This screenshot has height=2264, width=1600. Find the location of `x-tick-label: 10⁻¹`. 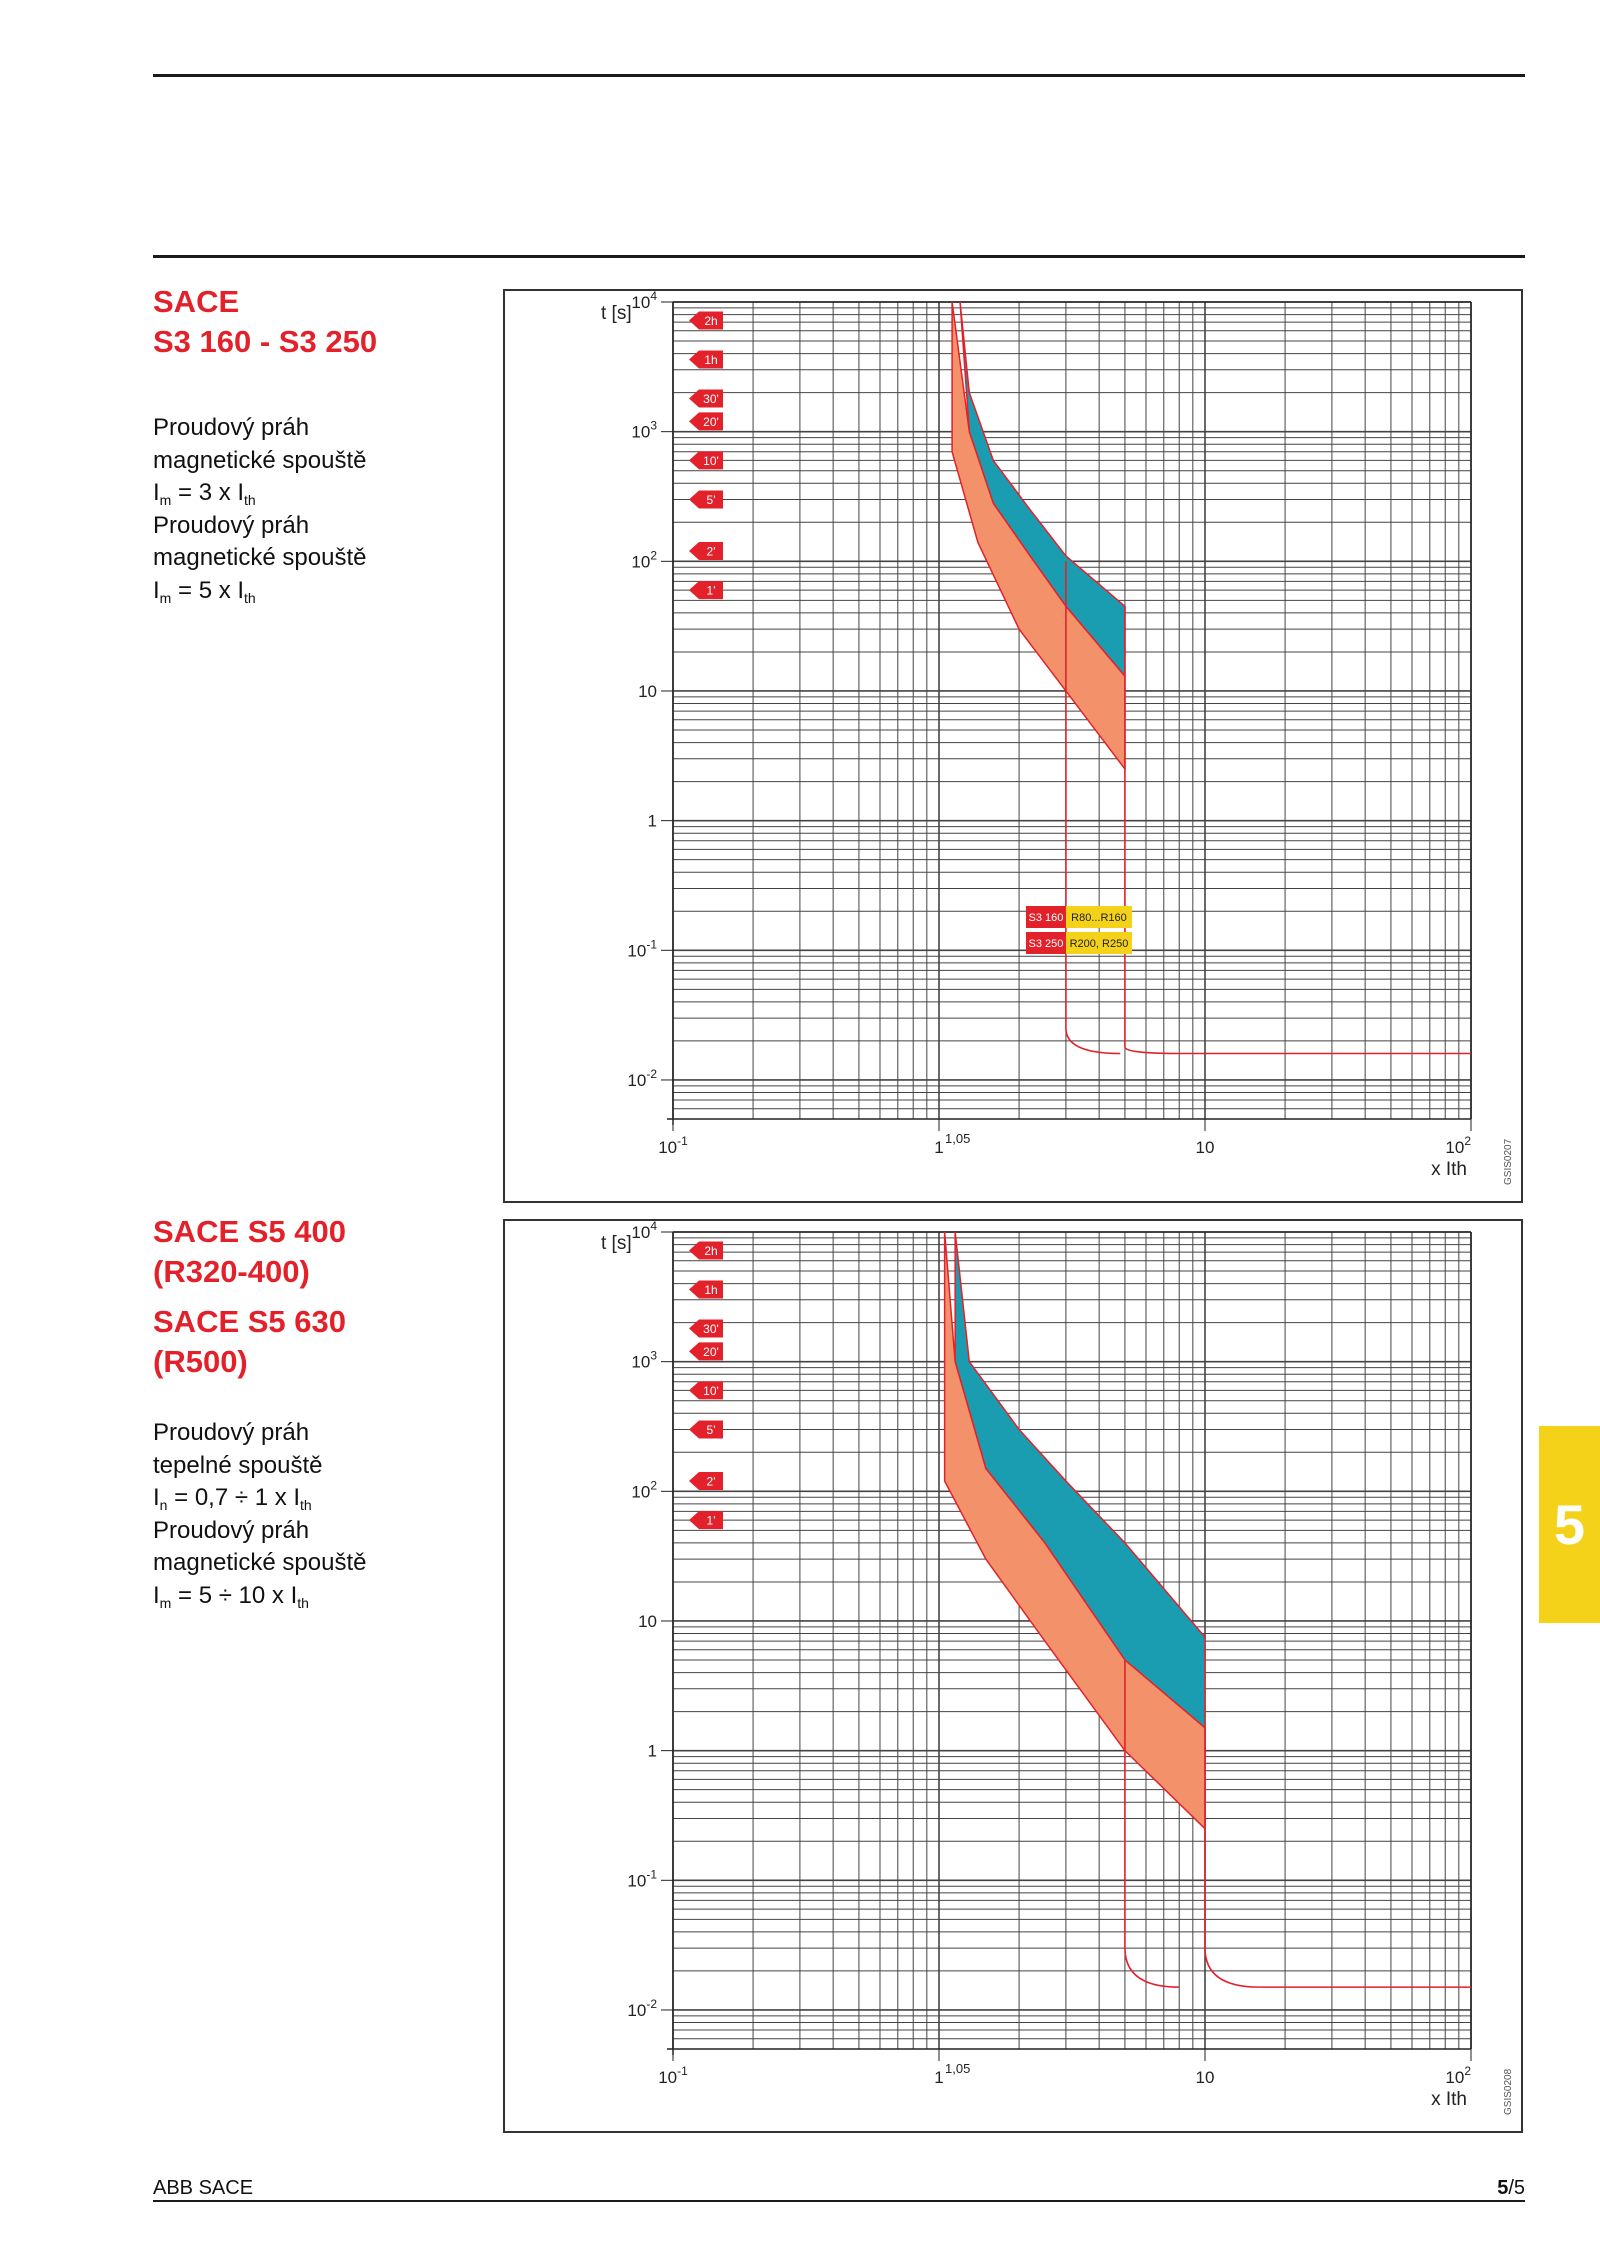

x-tick-label: 10⁻¹ is located at coordinates (673, 1145).